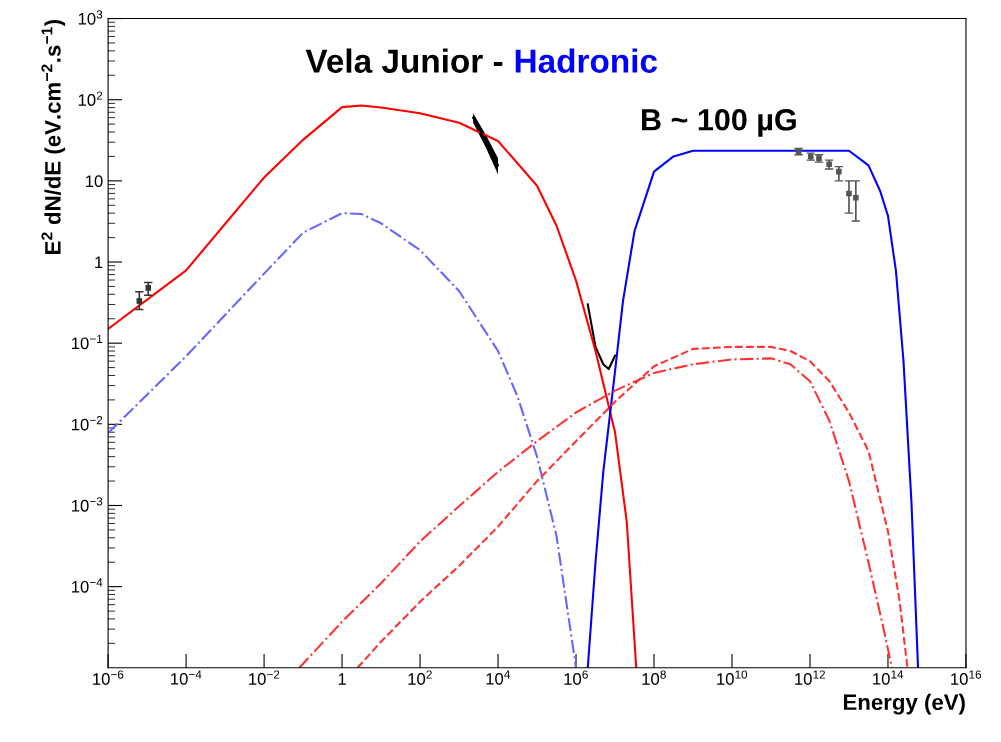 Image resolution: width=1001 pixels, height=742 pixels. Describe the element at coordinates (87, 423) in the screenshot. I see `y-tick-label: 10$^{−2}$` at that location.